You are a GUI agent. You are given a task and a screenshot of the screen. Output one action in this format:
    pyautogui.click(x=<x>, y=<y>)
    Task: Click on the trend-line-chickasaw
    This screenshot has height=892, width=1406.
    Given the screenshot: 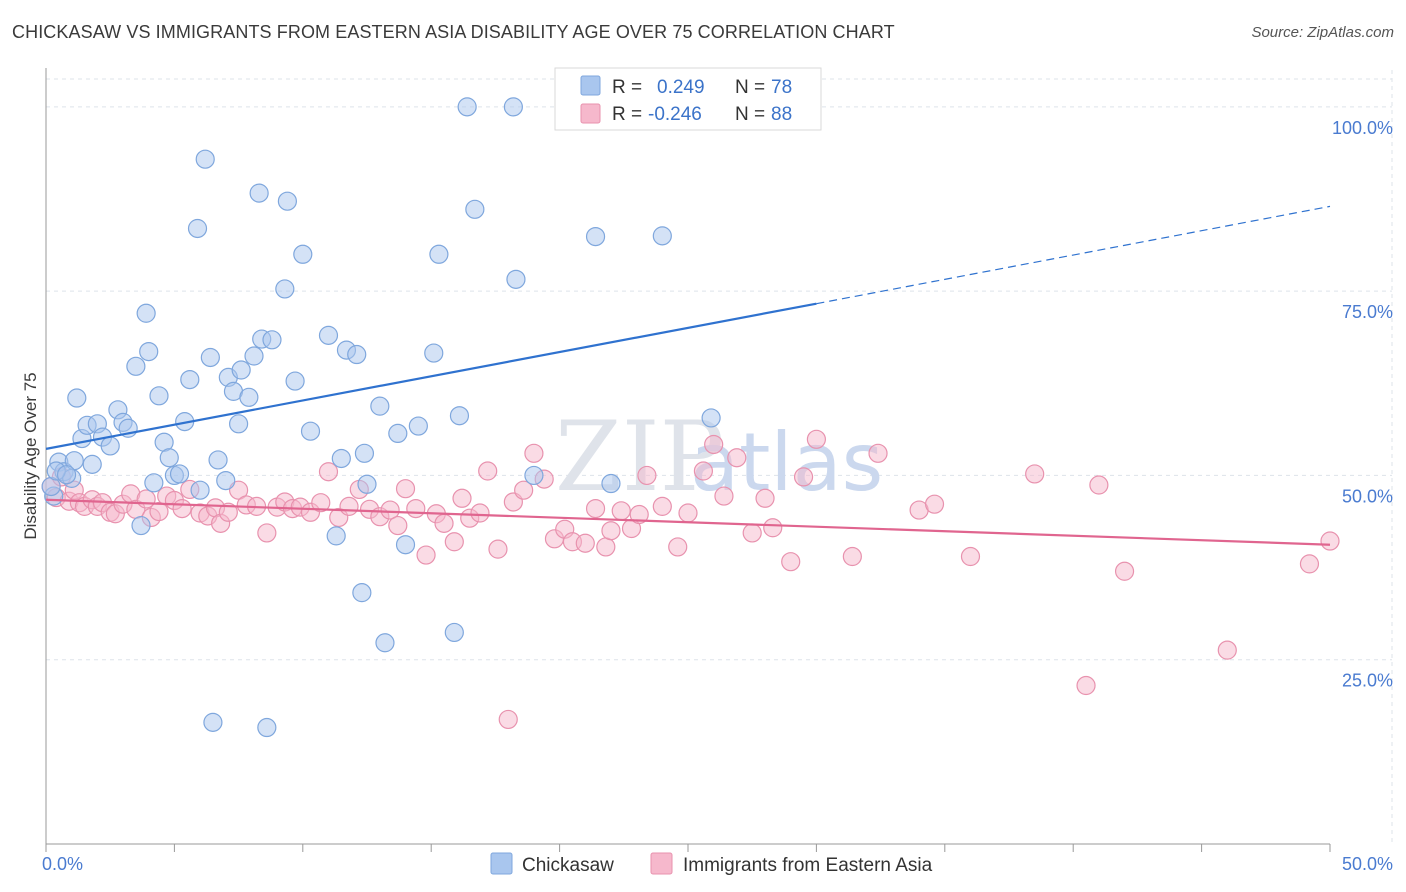 What is the action you would take?
    pyautogui.click(x=431, y=376)
    